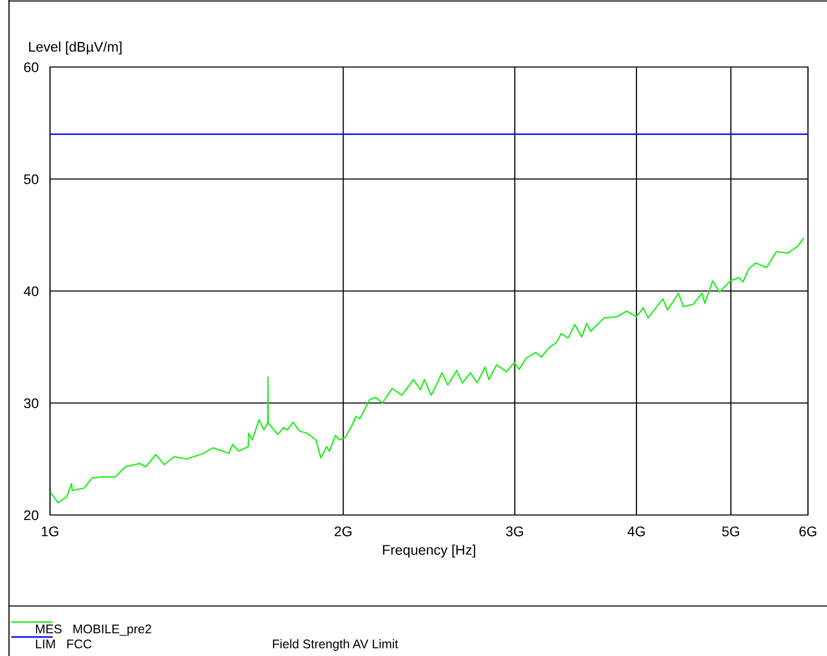  What do you see at coordinates (31, 515) in the screenshot?
I see `y-tick-label: 20` at bounding box center [31, 515].